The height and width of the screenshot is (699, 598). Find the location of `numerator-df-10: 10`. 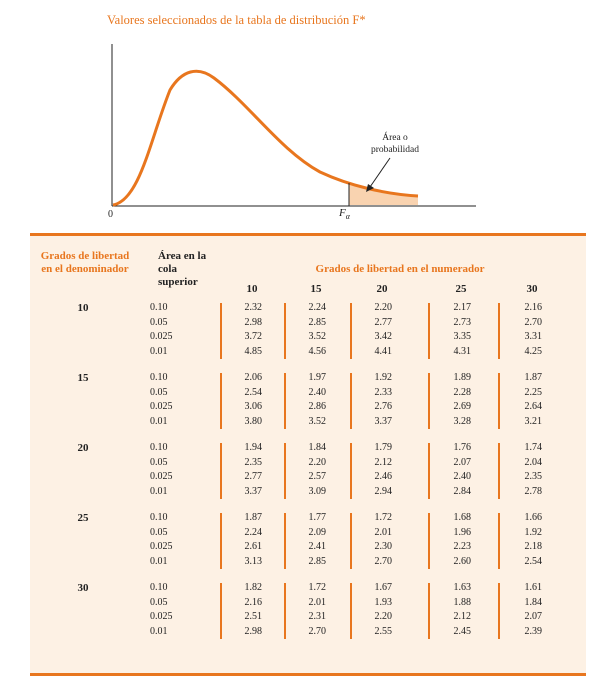

numerator-df-10: 10 is located at coordinates (252, 289).